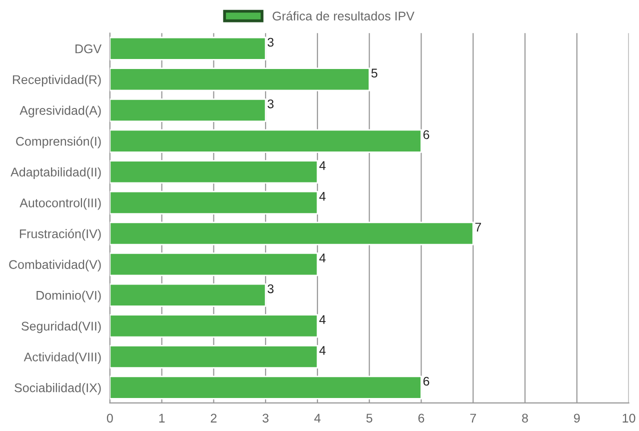  What do you see at coordinates (61, 327) in the screenshot?
I see `y-tick-label: Seguridad(VII)` at bounding box center [61, 327].